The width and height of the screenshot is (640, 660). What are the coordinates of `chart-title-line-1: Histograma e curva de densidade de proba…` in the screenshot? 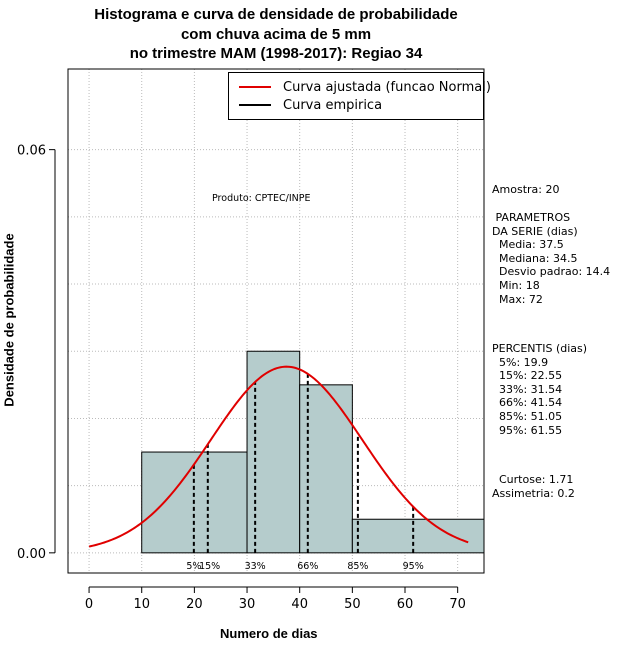 It's located at (276, 14).